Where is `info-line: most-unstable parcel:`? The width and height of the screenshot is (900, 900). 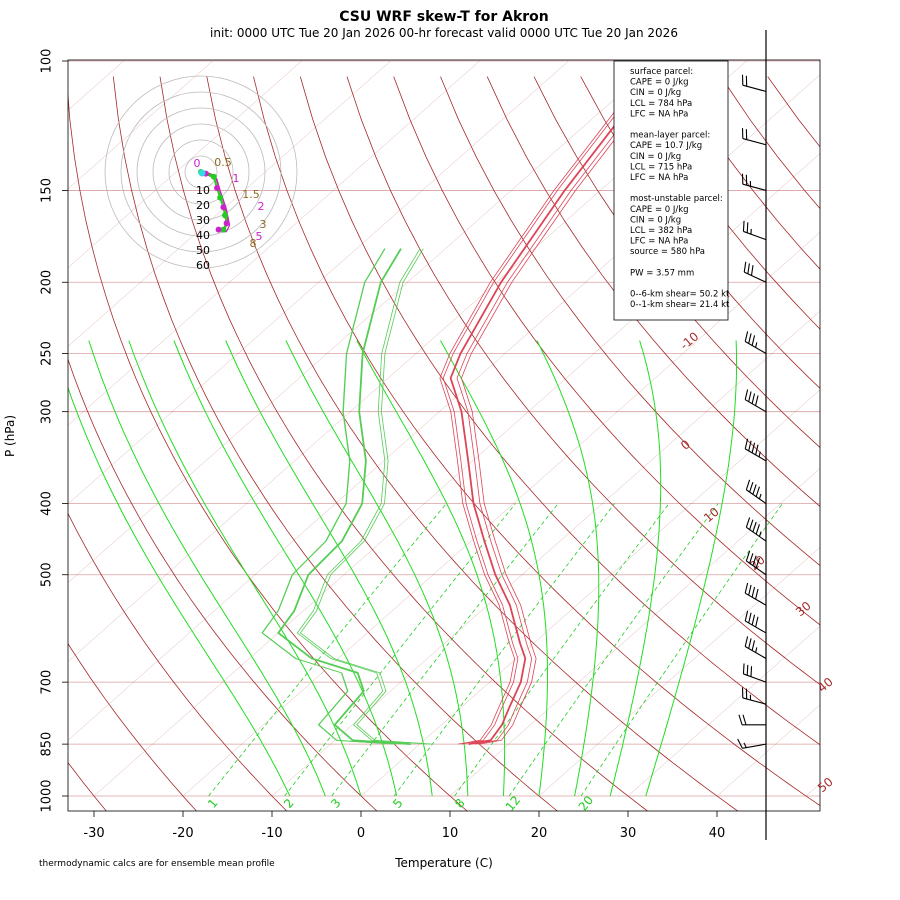
info-line: most-unstable parcel: is located at coordinates (676, 199).